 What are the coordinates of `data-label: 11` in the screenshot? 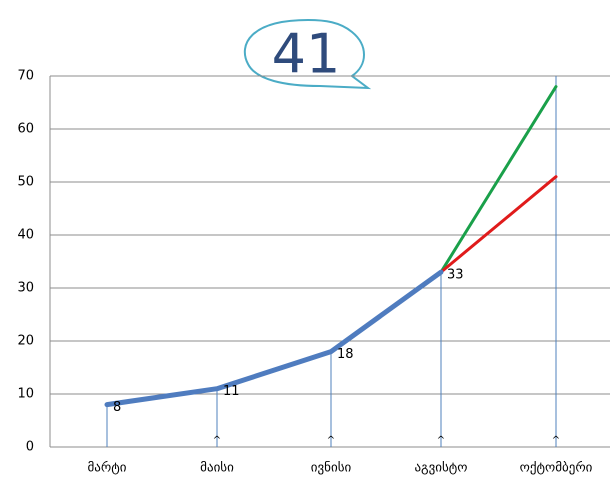 It's located at (231, 391).